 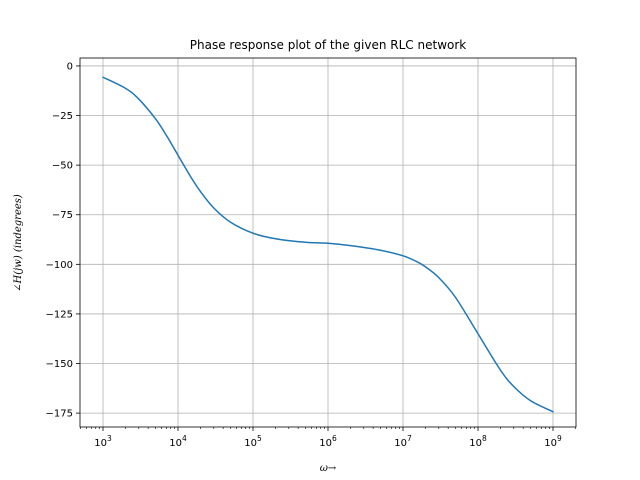 What do you see at coordinates (328, 468) in the screenshot?
I see `x-axis-label: ω→` at bounding box center [328, 468].